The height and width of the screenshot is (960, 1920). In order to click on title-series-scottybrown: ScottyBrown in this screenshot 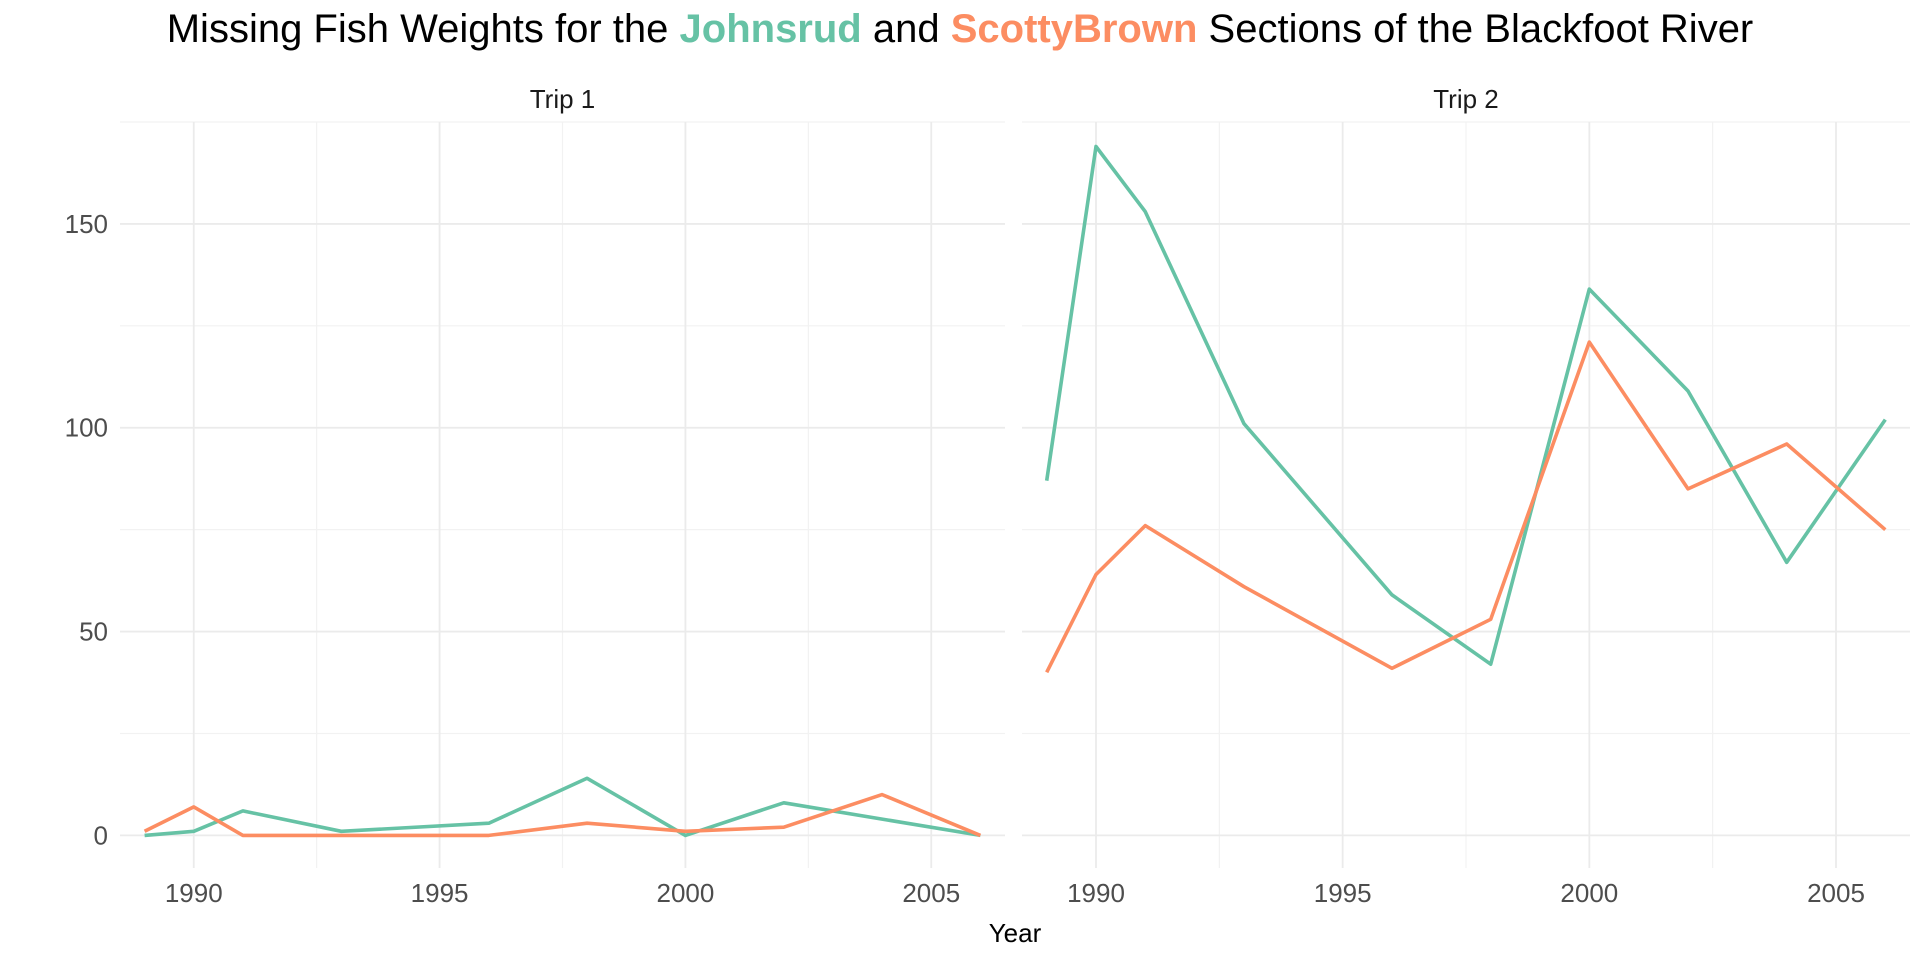, I will do `click(1074, 29)`.